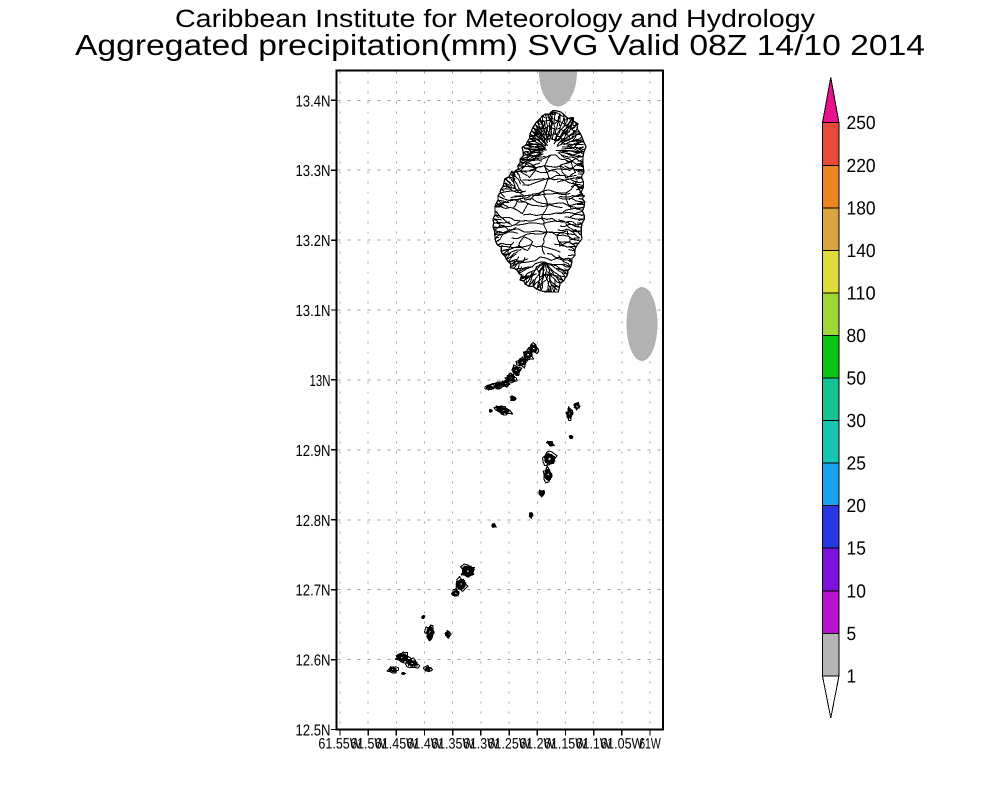 The width and height of the screenshot is (1000, 800). I want to click on svg-text: 61.25W, so click(510, 744).